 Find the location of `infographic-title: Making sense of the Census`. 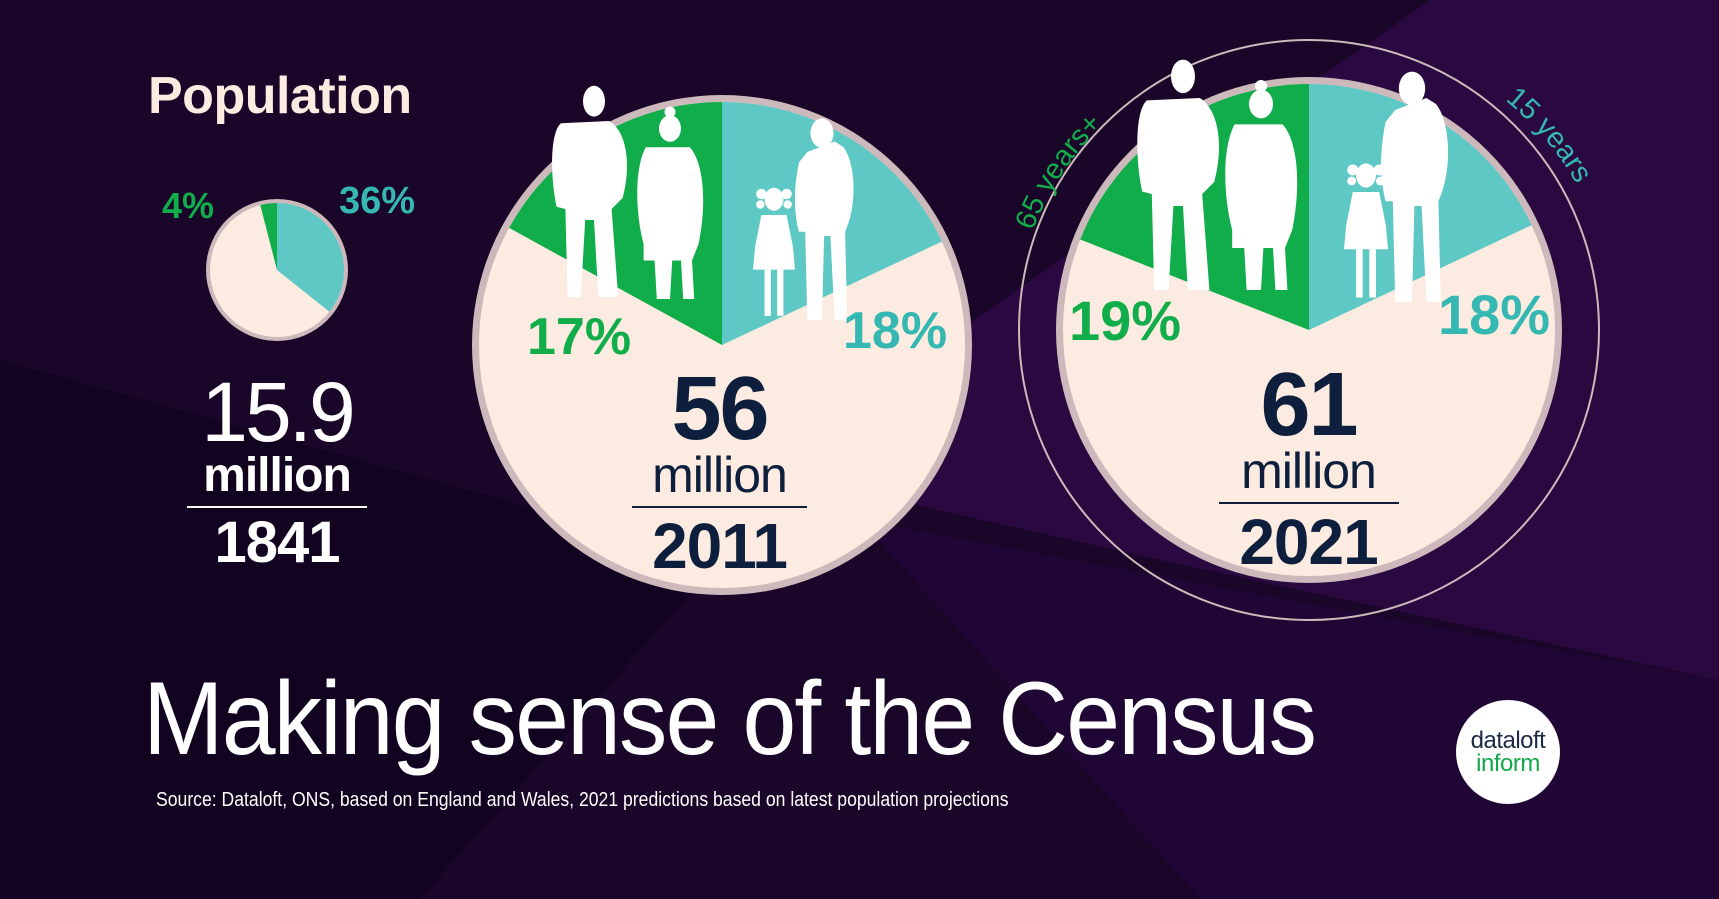

infographic-title: Making sense of the Census is located at coordinates (730, 719).